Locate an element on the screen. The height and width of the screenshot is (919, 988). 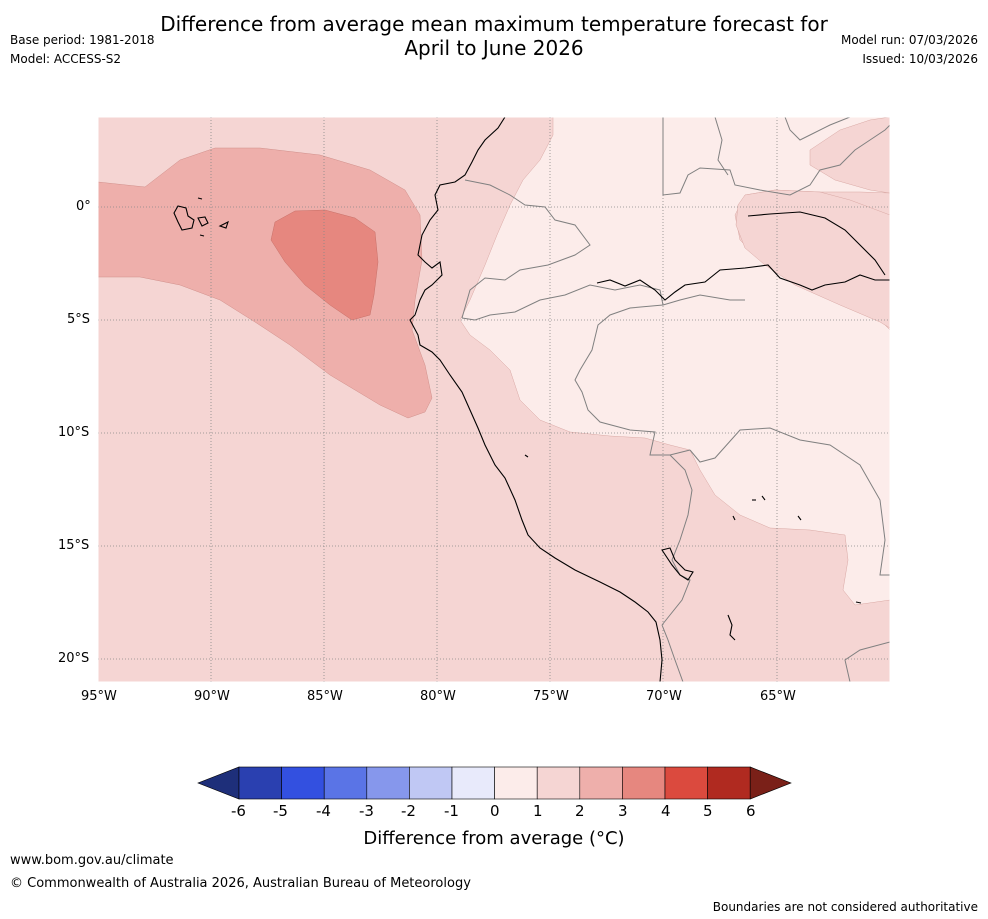
website-link: www.bom.gov.au/climate is located at coordinates (92, 860).